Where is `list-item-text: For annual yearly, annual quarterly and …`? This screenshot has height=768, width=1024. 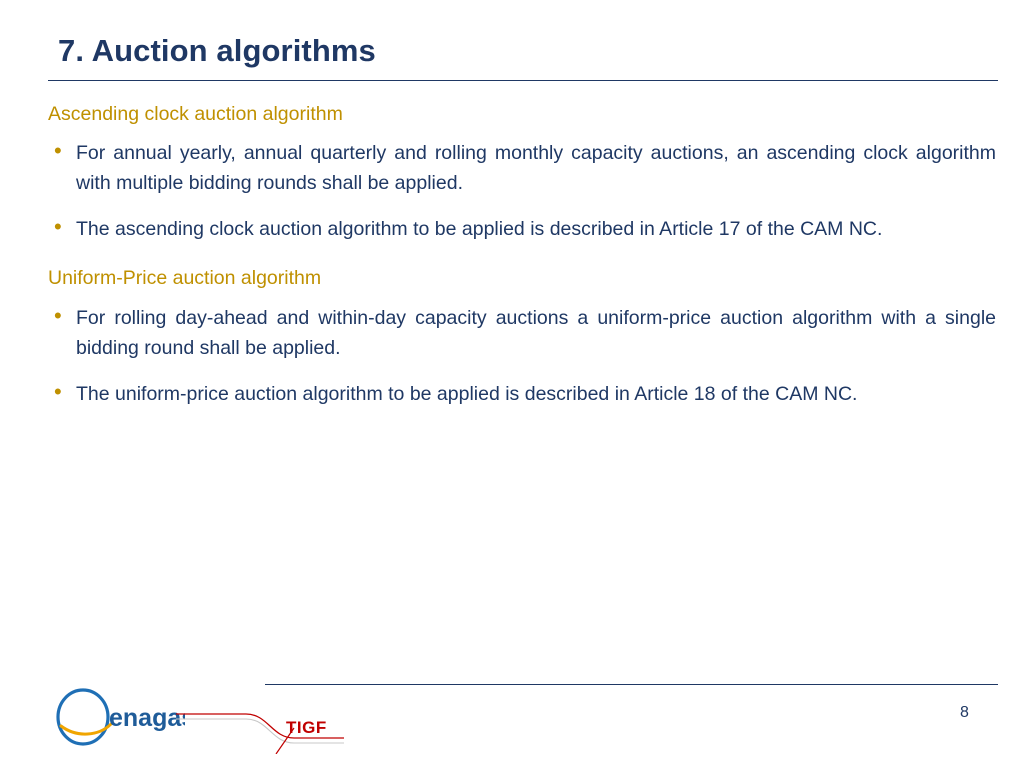
list-item-text: For annual yearly, annual quarterly and … is located at coordinates (536, 168).